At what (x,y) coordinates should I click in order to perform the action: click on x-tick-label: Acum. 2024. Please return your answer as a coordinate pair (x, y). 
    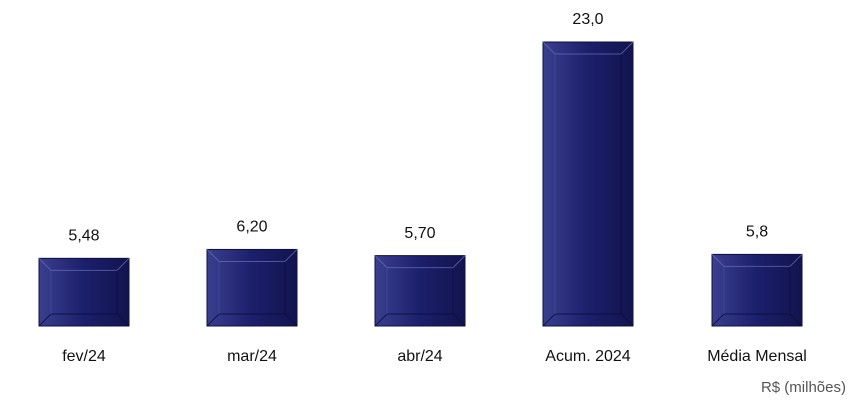
    Looking at the image, I should click on (587, 356).